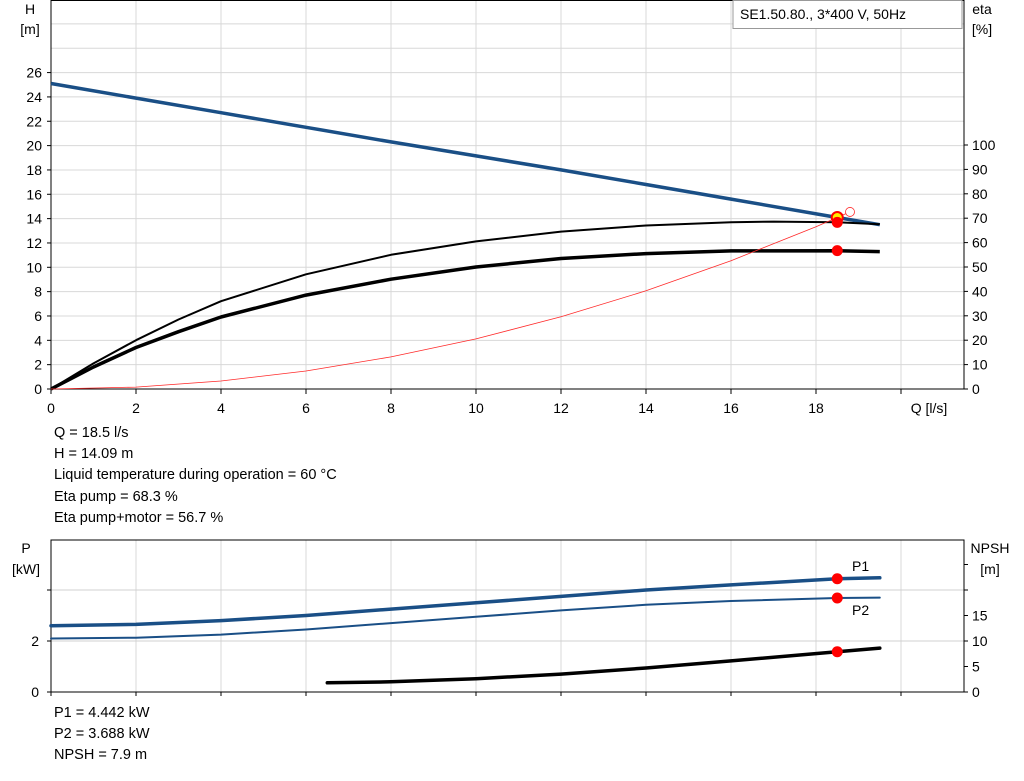  What do you see at coordinates (38, 292) in the screenshot?
I see `y-left-tick-label: 8` at bounding box center [38, 292].